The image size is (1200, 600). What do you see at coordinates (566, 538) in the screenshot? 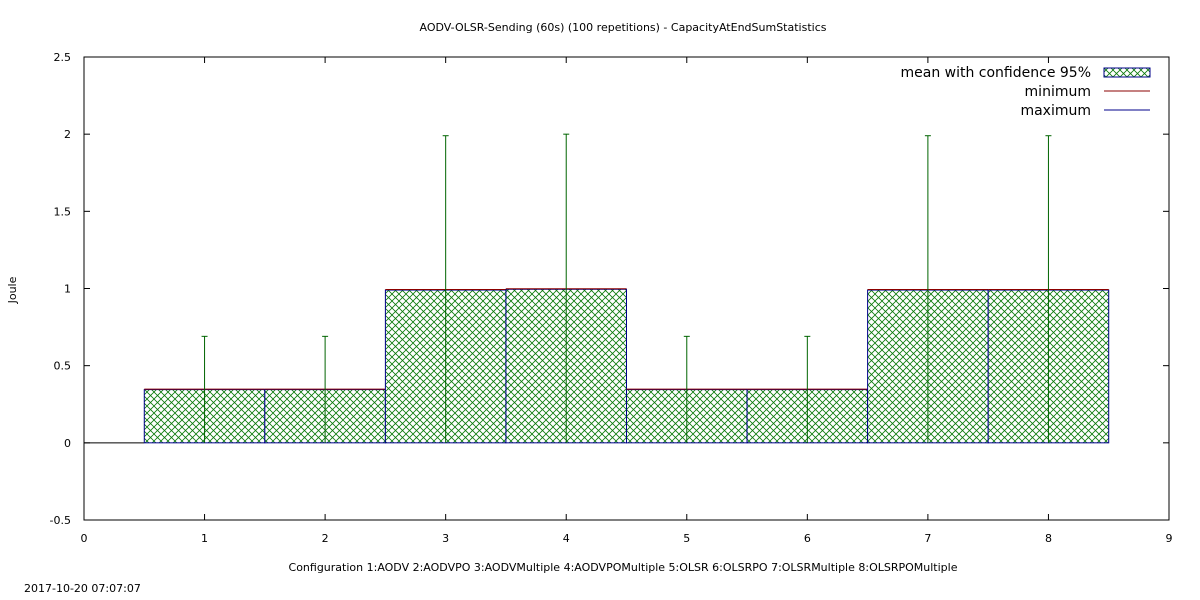
I see `x-tick-label: 4` at bounding box center [566, 538].